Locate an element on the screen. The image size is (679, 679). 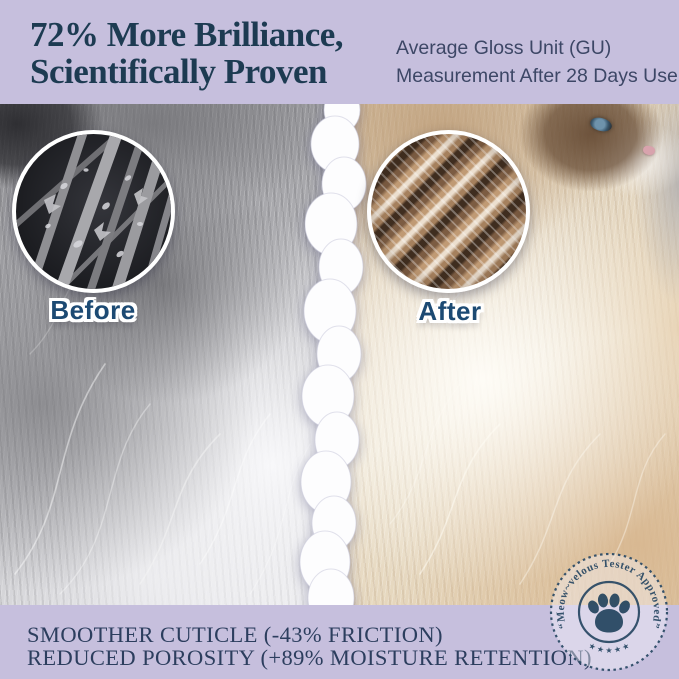
gloss-note-line2: Measurement After 28 Days Use is located at coordinates (537, 76).